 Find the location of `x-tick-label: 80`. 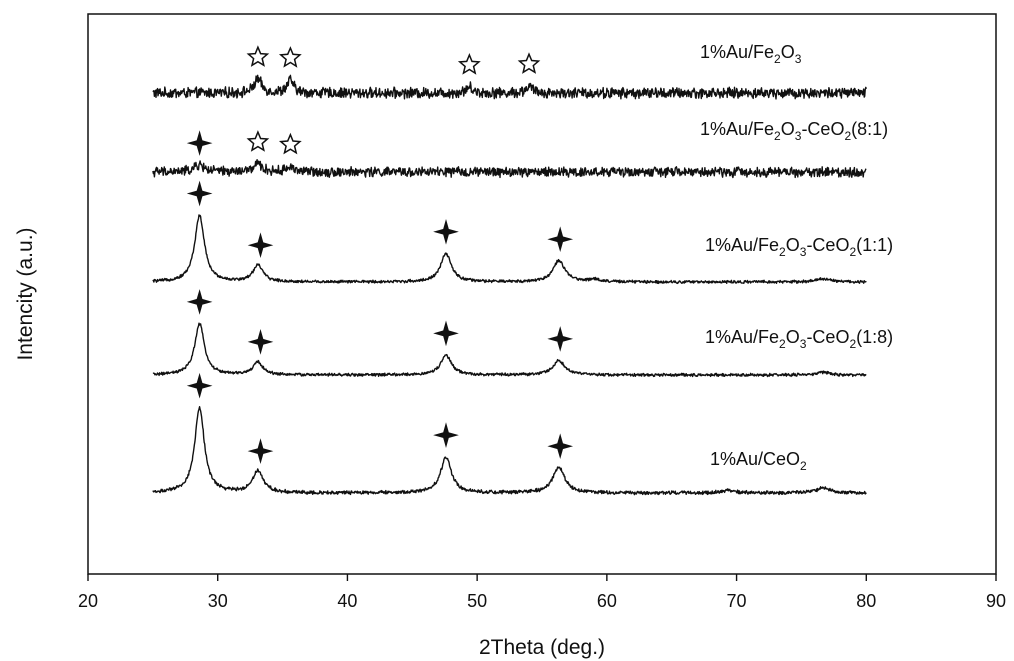

x-tick-label: 80 is located at coordinates (866, 601).